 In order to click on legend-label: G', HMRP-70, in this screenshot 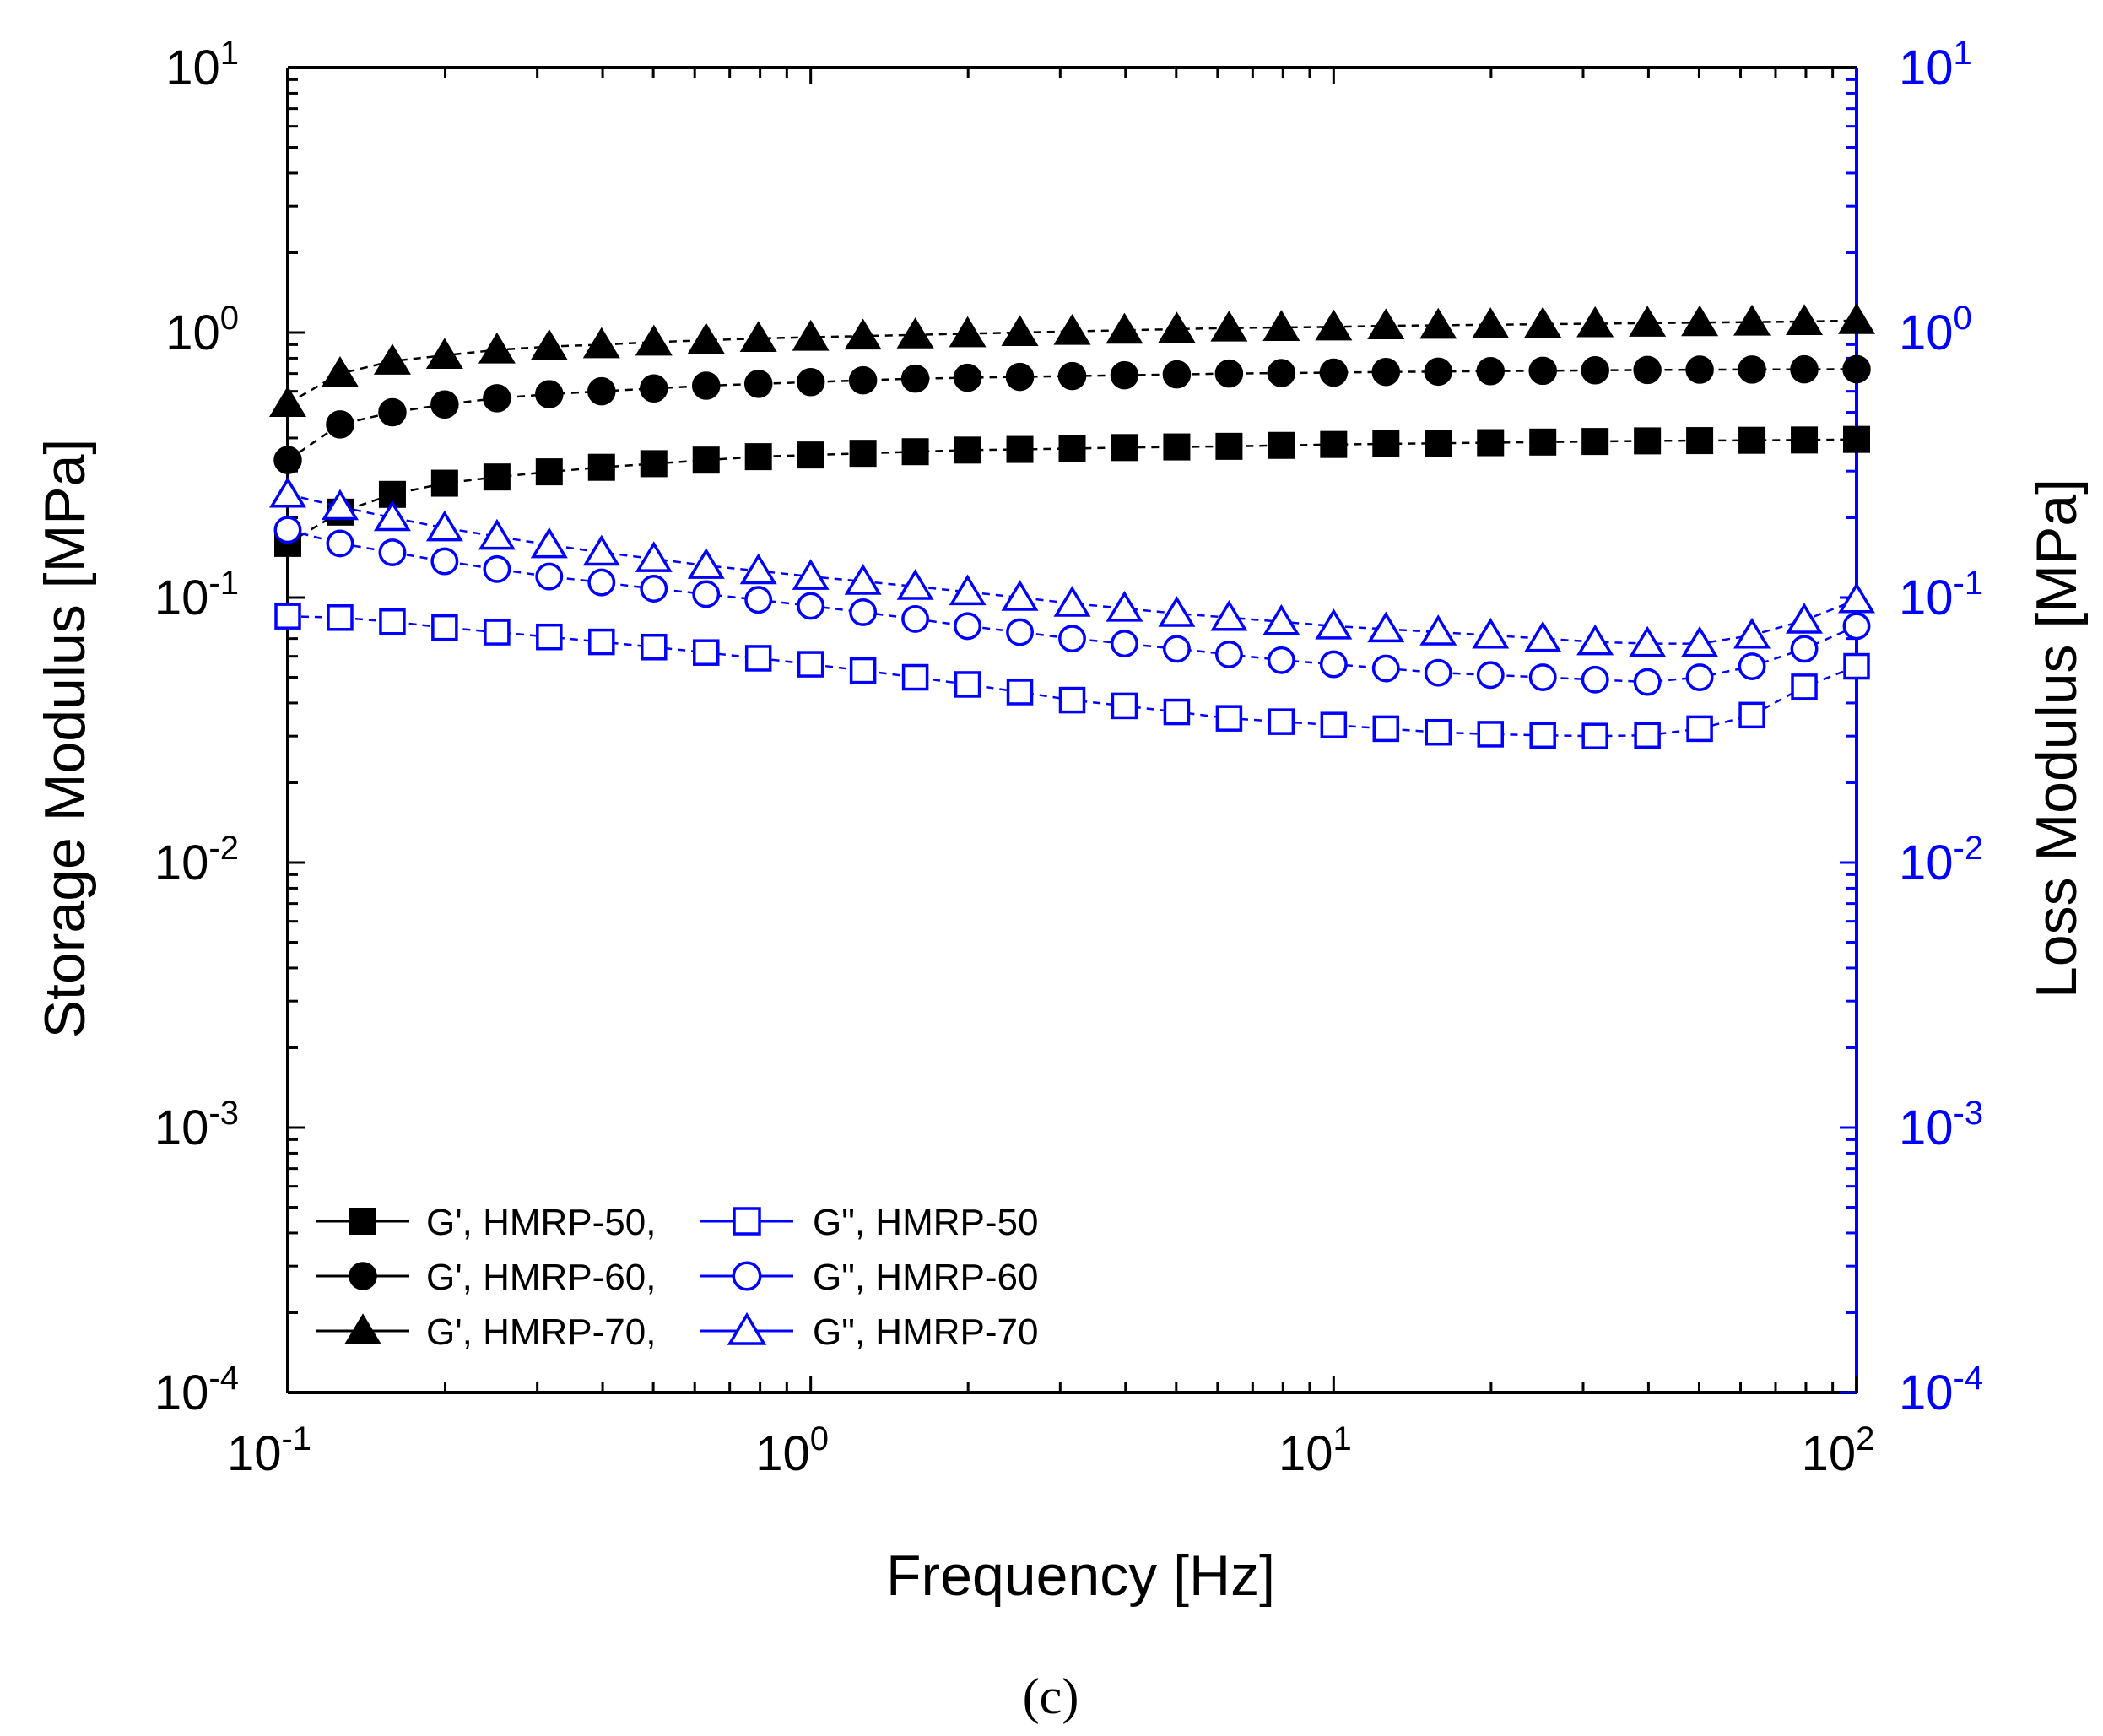, I will do `click(541, 1332)`.